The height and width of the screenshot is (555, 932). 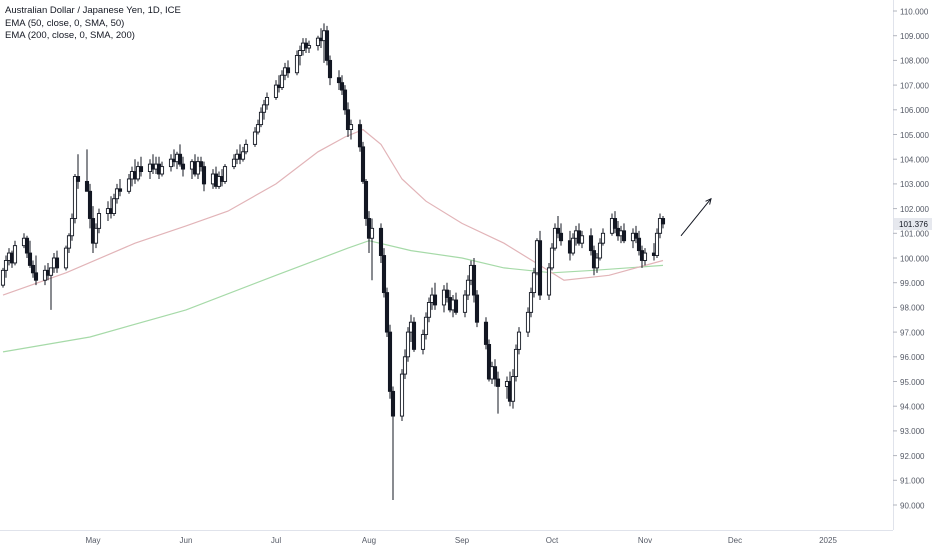 I want to click on y-tick-label: 110.000, so click(x=914, y=11).